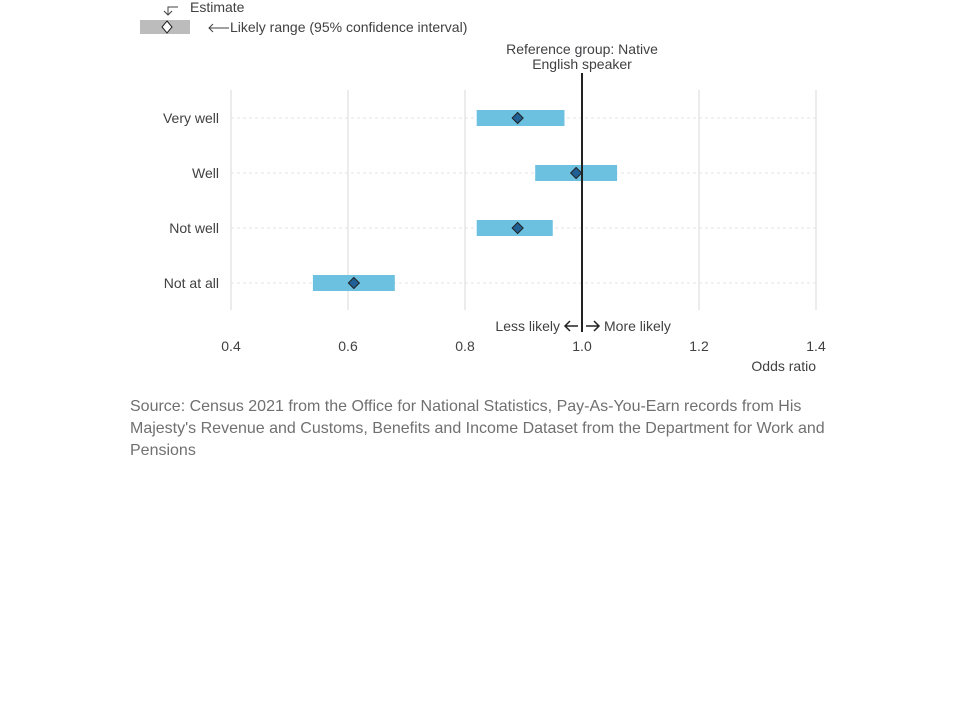 This screenshot has height=720, width=960. Describe the element at coordinates (191, 200) in the screenshot. I see `category-labels: Very well Well Not well Not at all` at that location.